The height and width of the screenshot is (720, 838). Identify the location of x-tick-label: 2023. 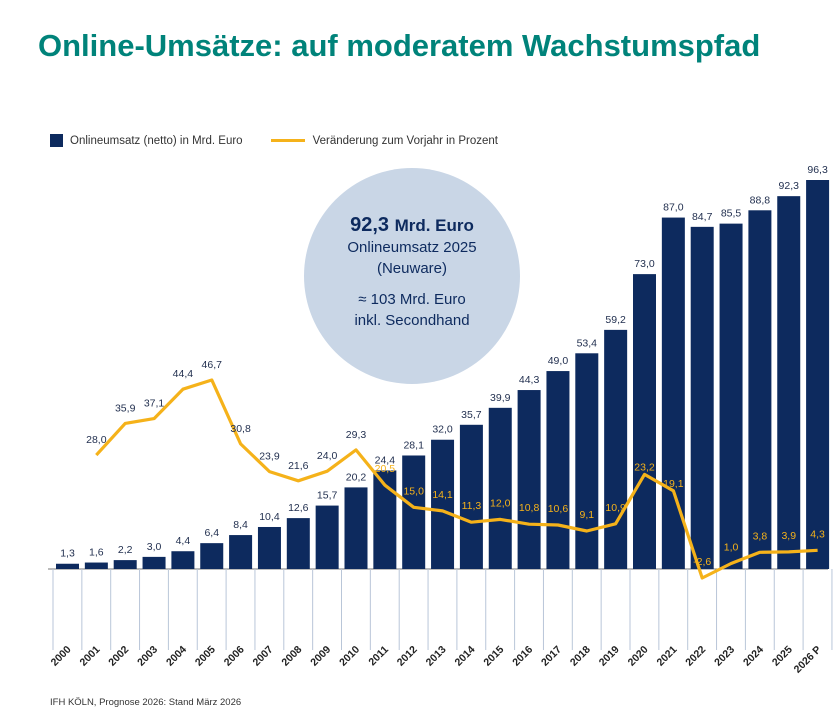
(724, 656).